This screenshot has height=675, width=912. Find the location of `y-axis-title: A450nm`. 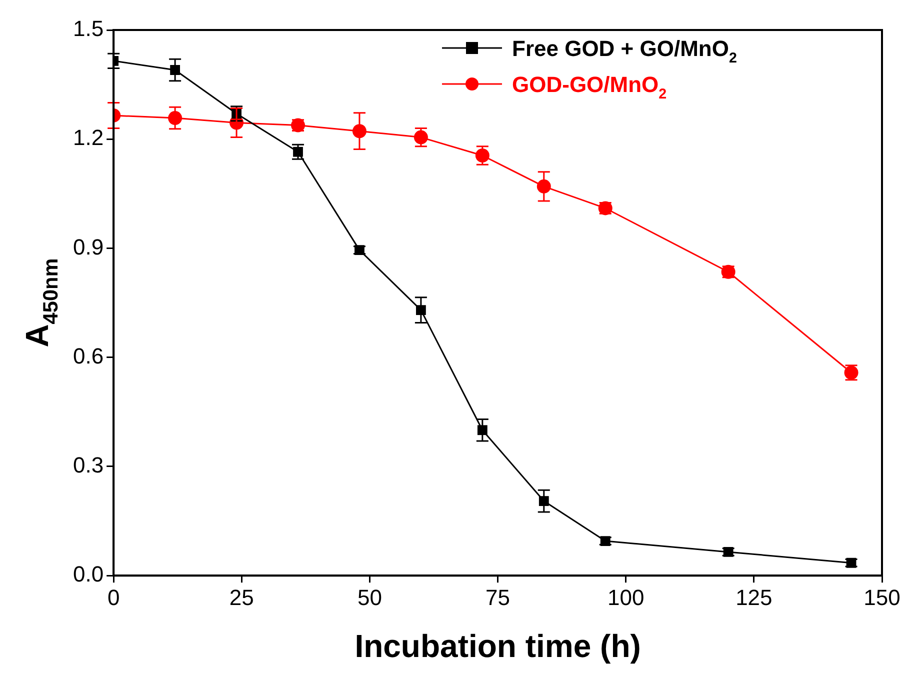

y-axis-title: A450nm is located at coordinates (41, 303).